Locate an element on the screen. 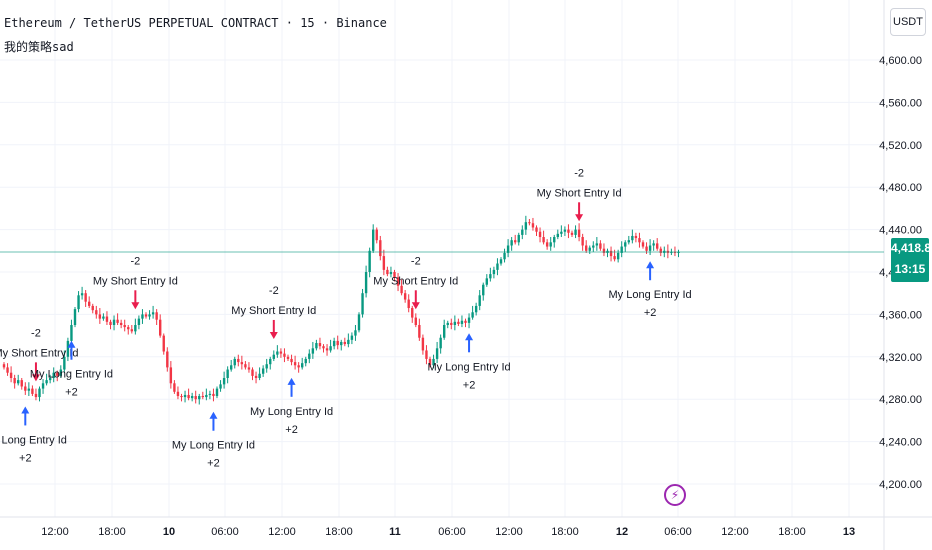 This screenshot has height=550, width=932. strategy-name: 我的策略sad is located at coordinates (39, 47).